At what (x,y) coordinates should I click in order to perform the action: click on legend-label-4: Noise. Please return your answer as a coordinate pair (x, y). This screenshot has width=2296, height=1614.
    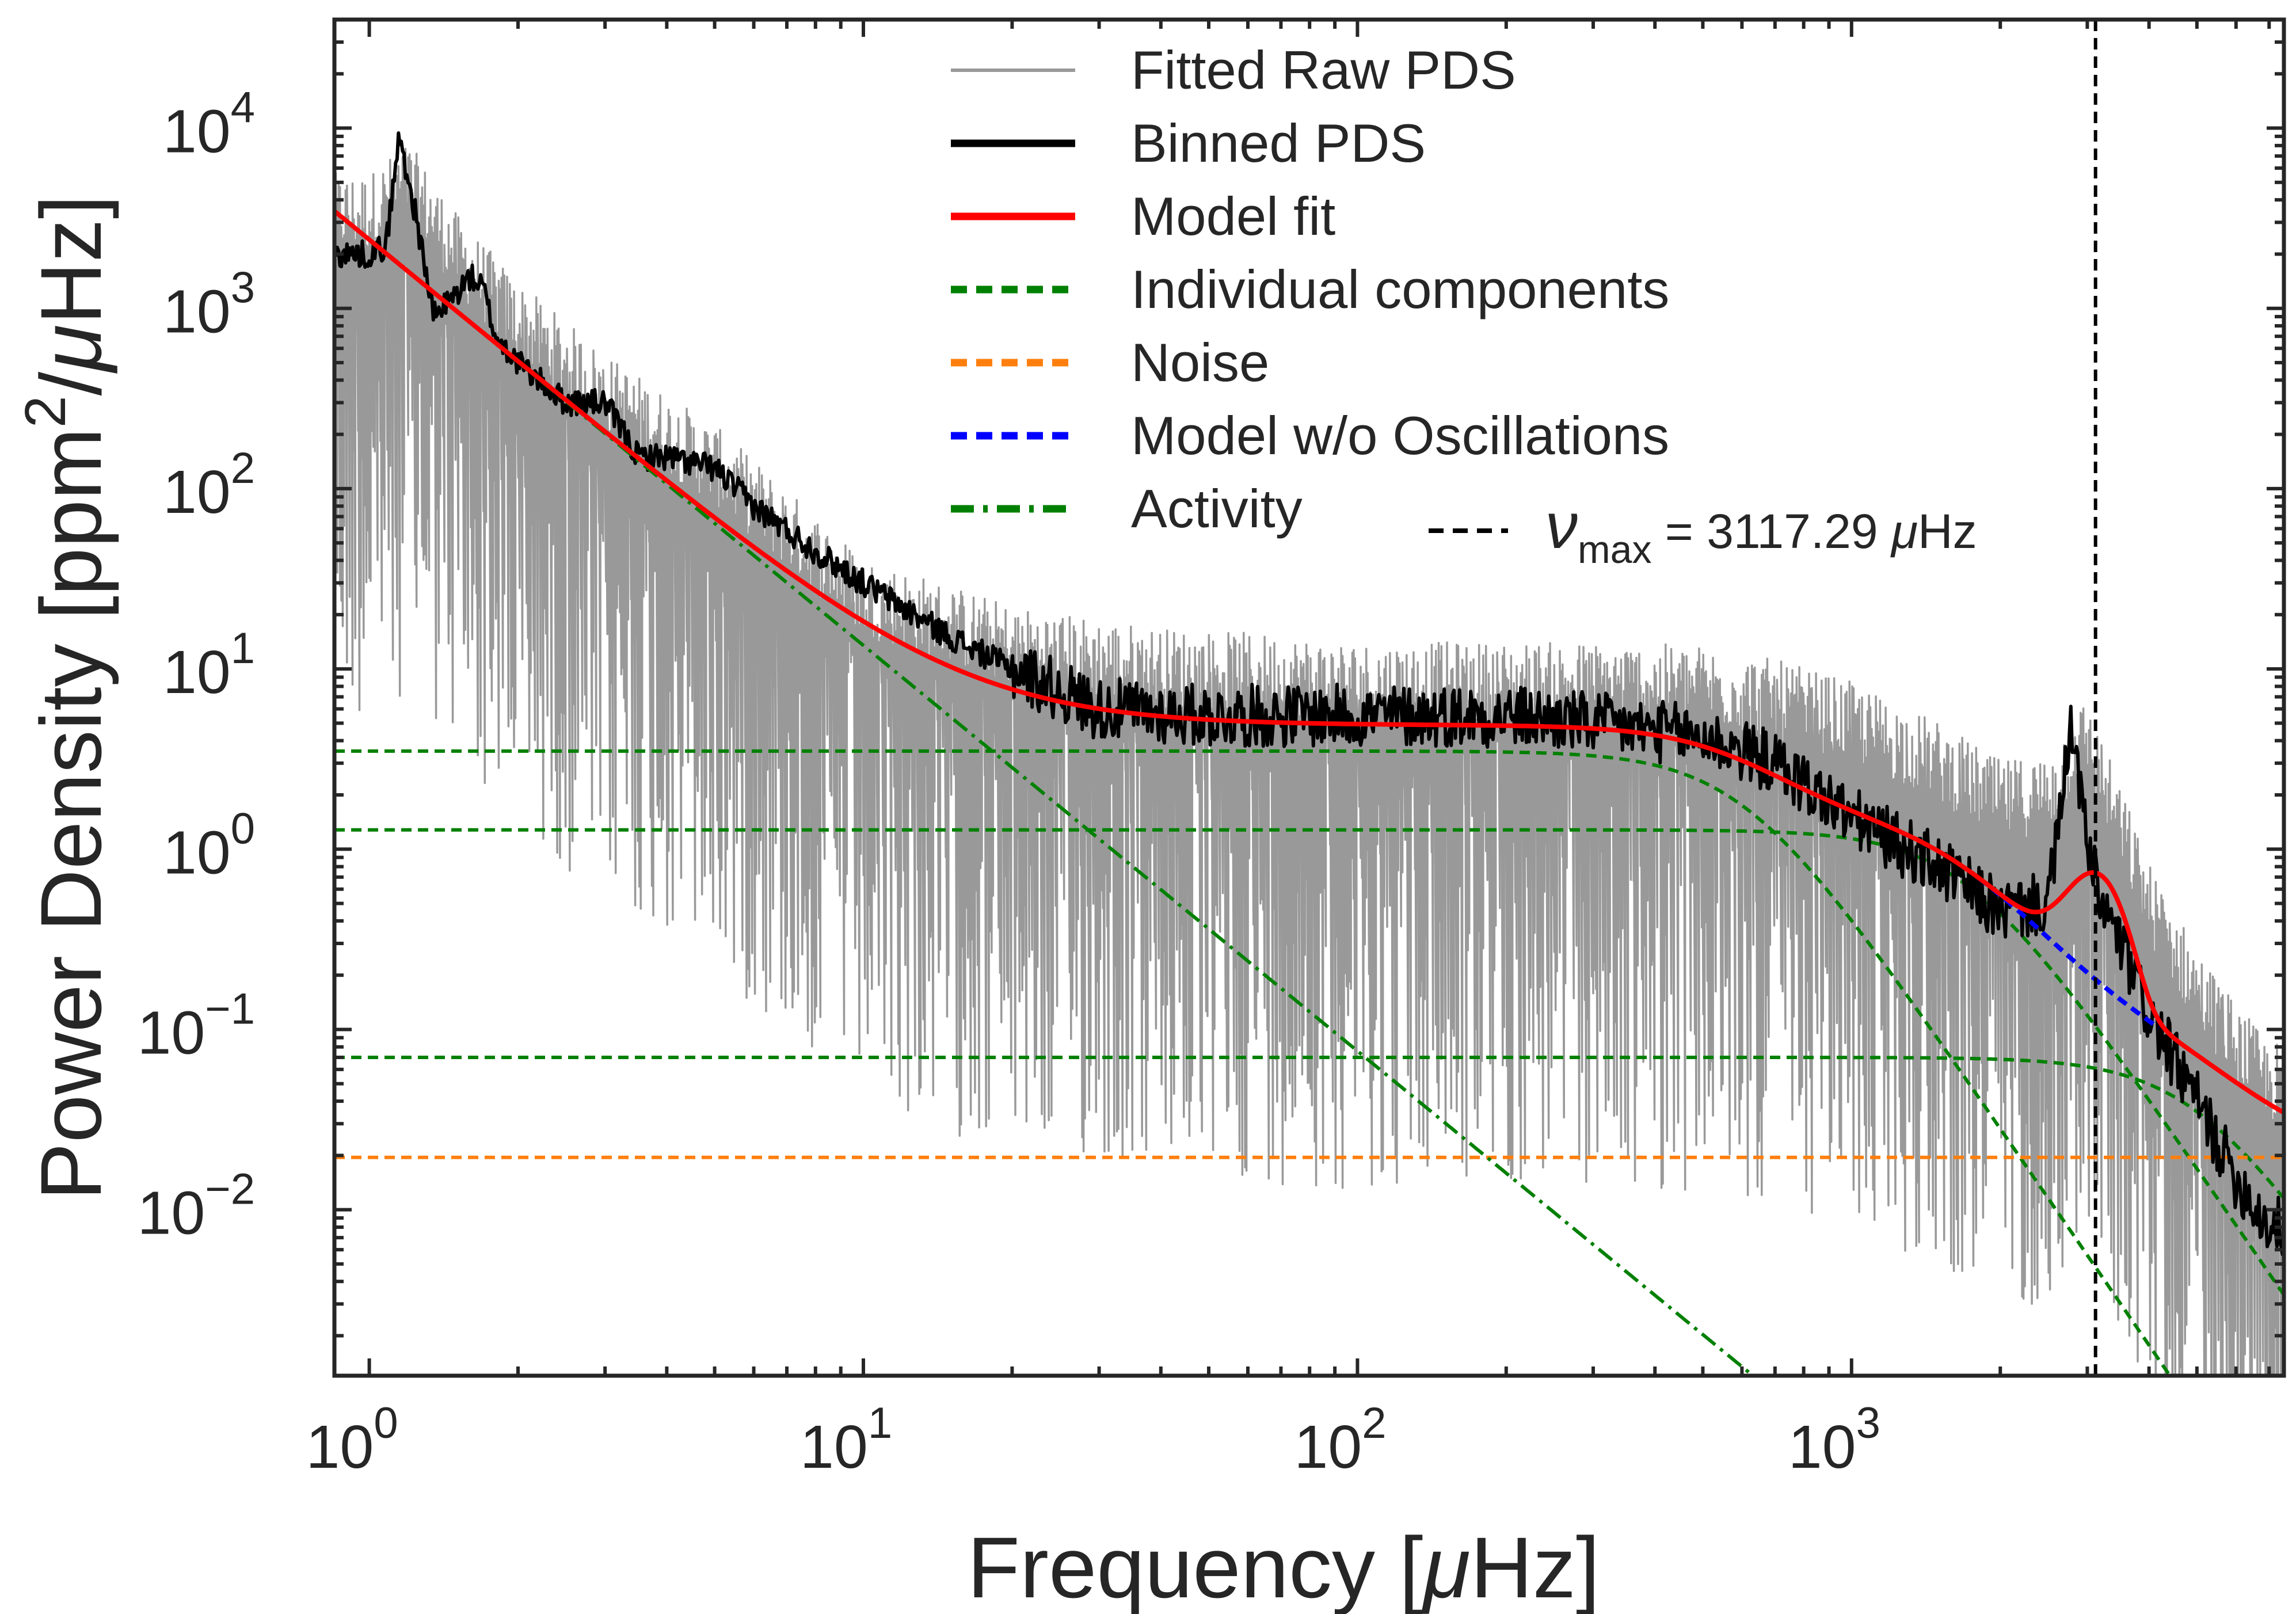
    Looking at the image, I should click on (1200, 362).